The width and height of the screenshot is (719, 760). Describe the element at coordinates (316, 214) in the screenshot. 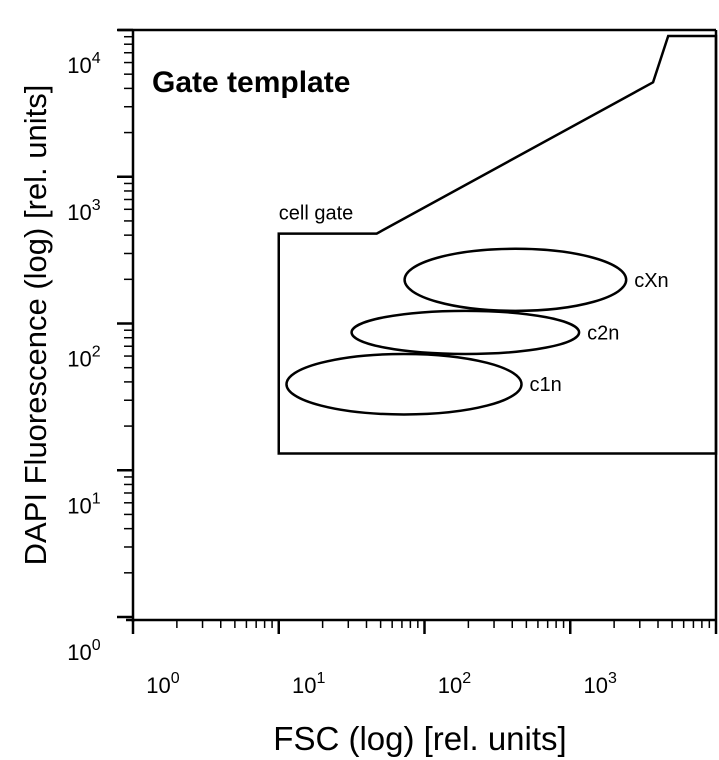

I see `gate-label: cell gate` at that location.